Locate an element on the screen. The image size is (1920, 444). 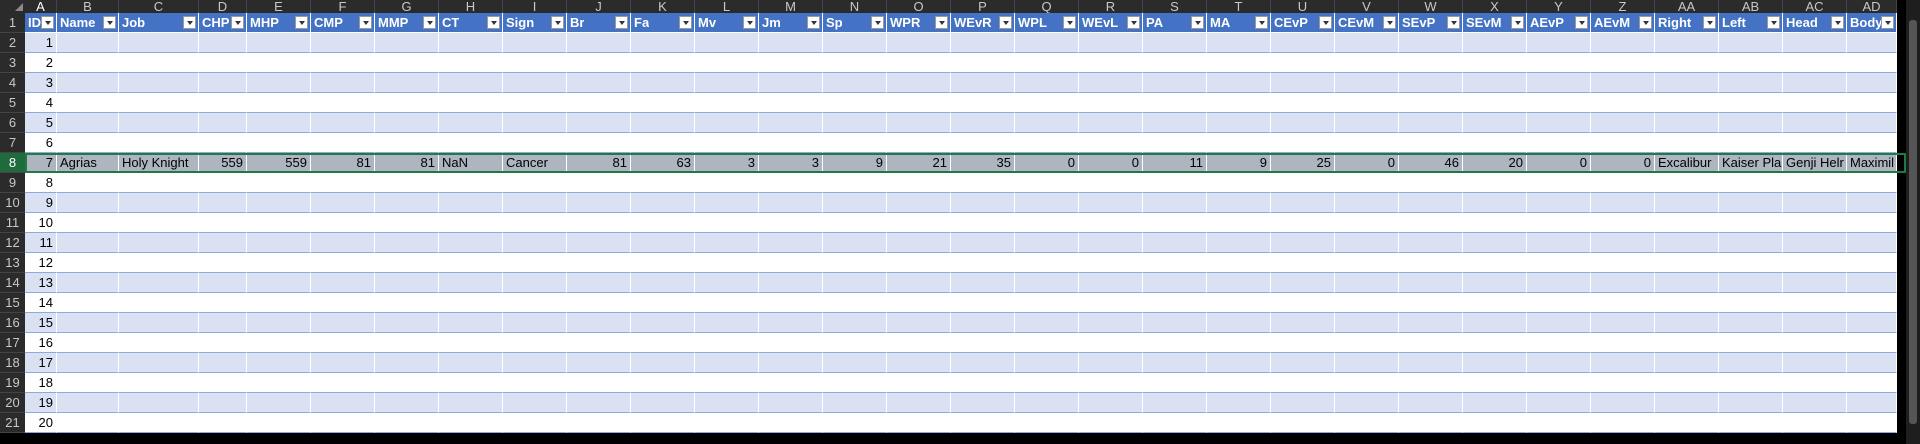
column-header-v: V is located at coordinates (1367, 6).